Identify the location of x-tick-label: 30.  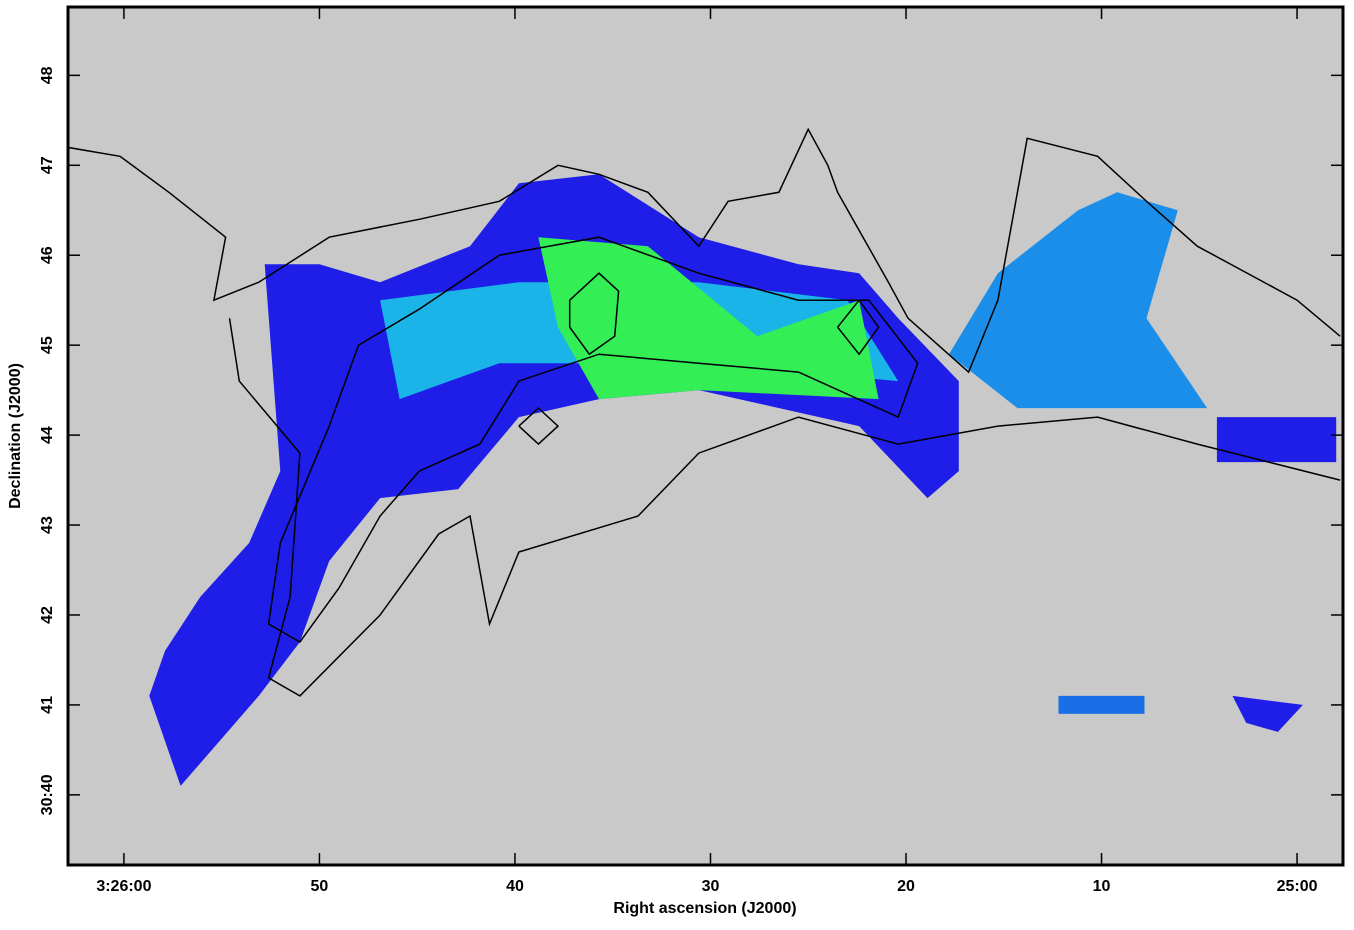
(711, 886).